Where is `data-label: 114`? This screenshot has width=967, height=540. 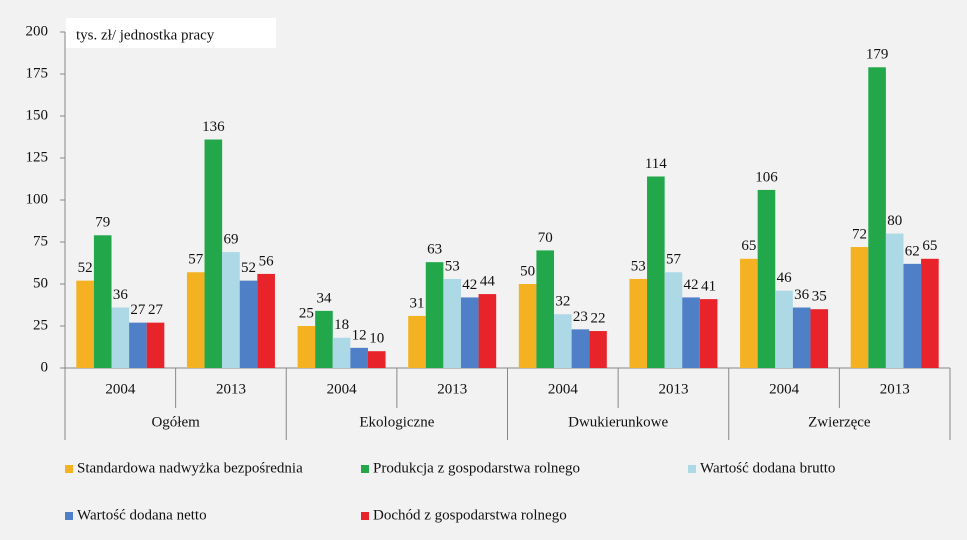
data-label: 114 is located at coordinates (656, 164).